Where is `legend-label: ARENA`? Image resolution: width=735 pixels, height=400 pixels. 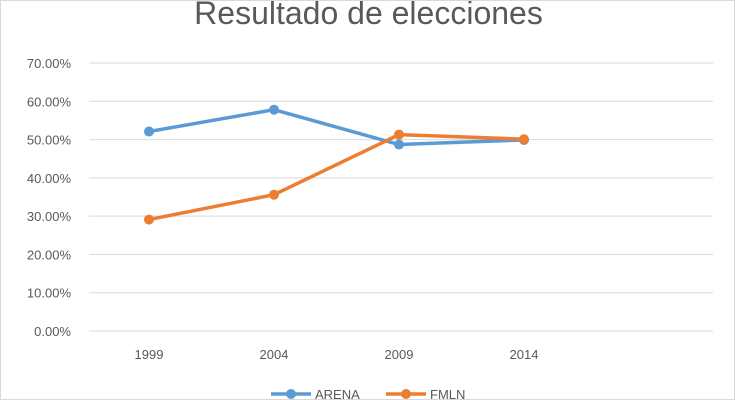 legend-label: ARENA is located at coordinates (337, 393).